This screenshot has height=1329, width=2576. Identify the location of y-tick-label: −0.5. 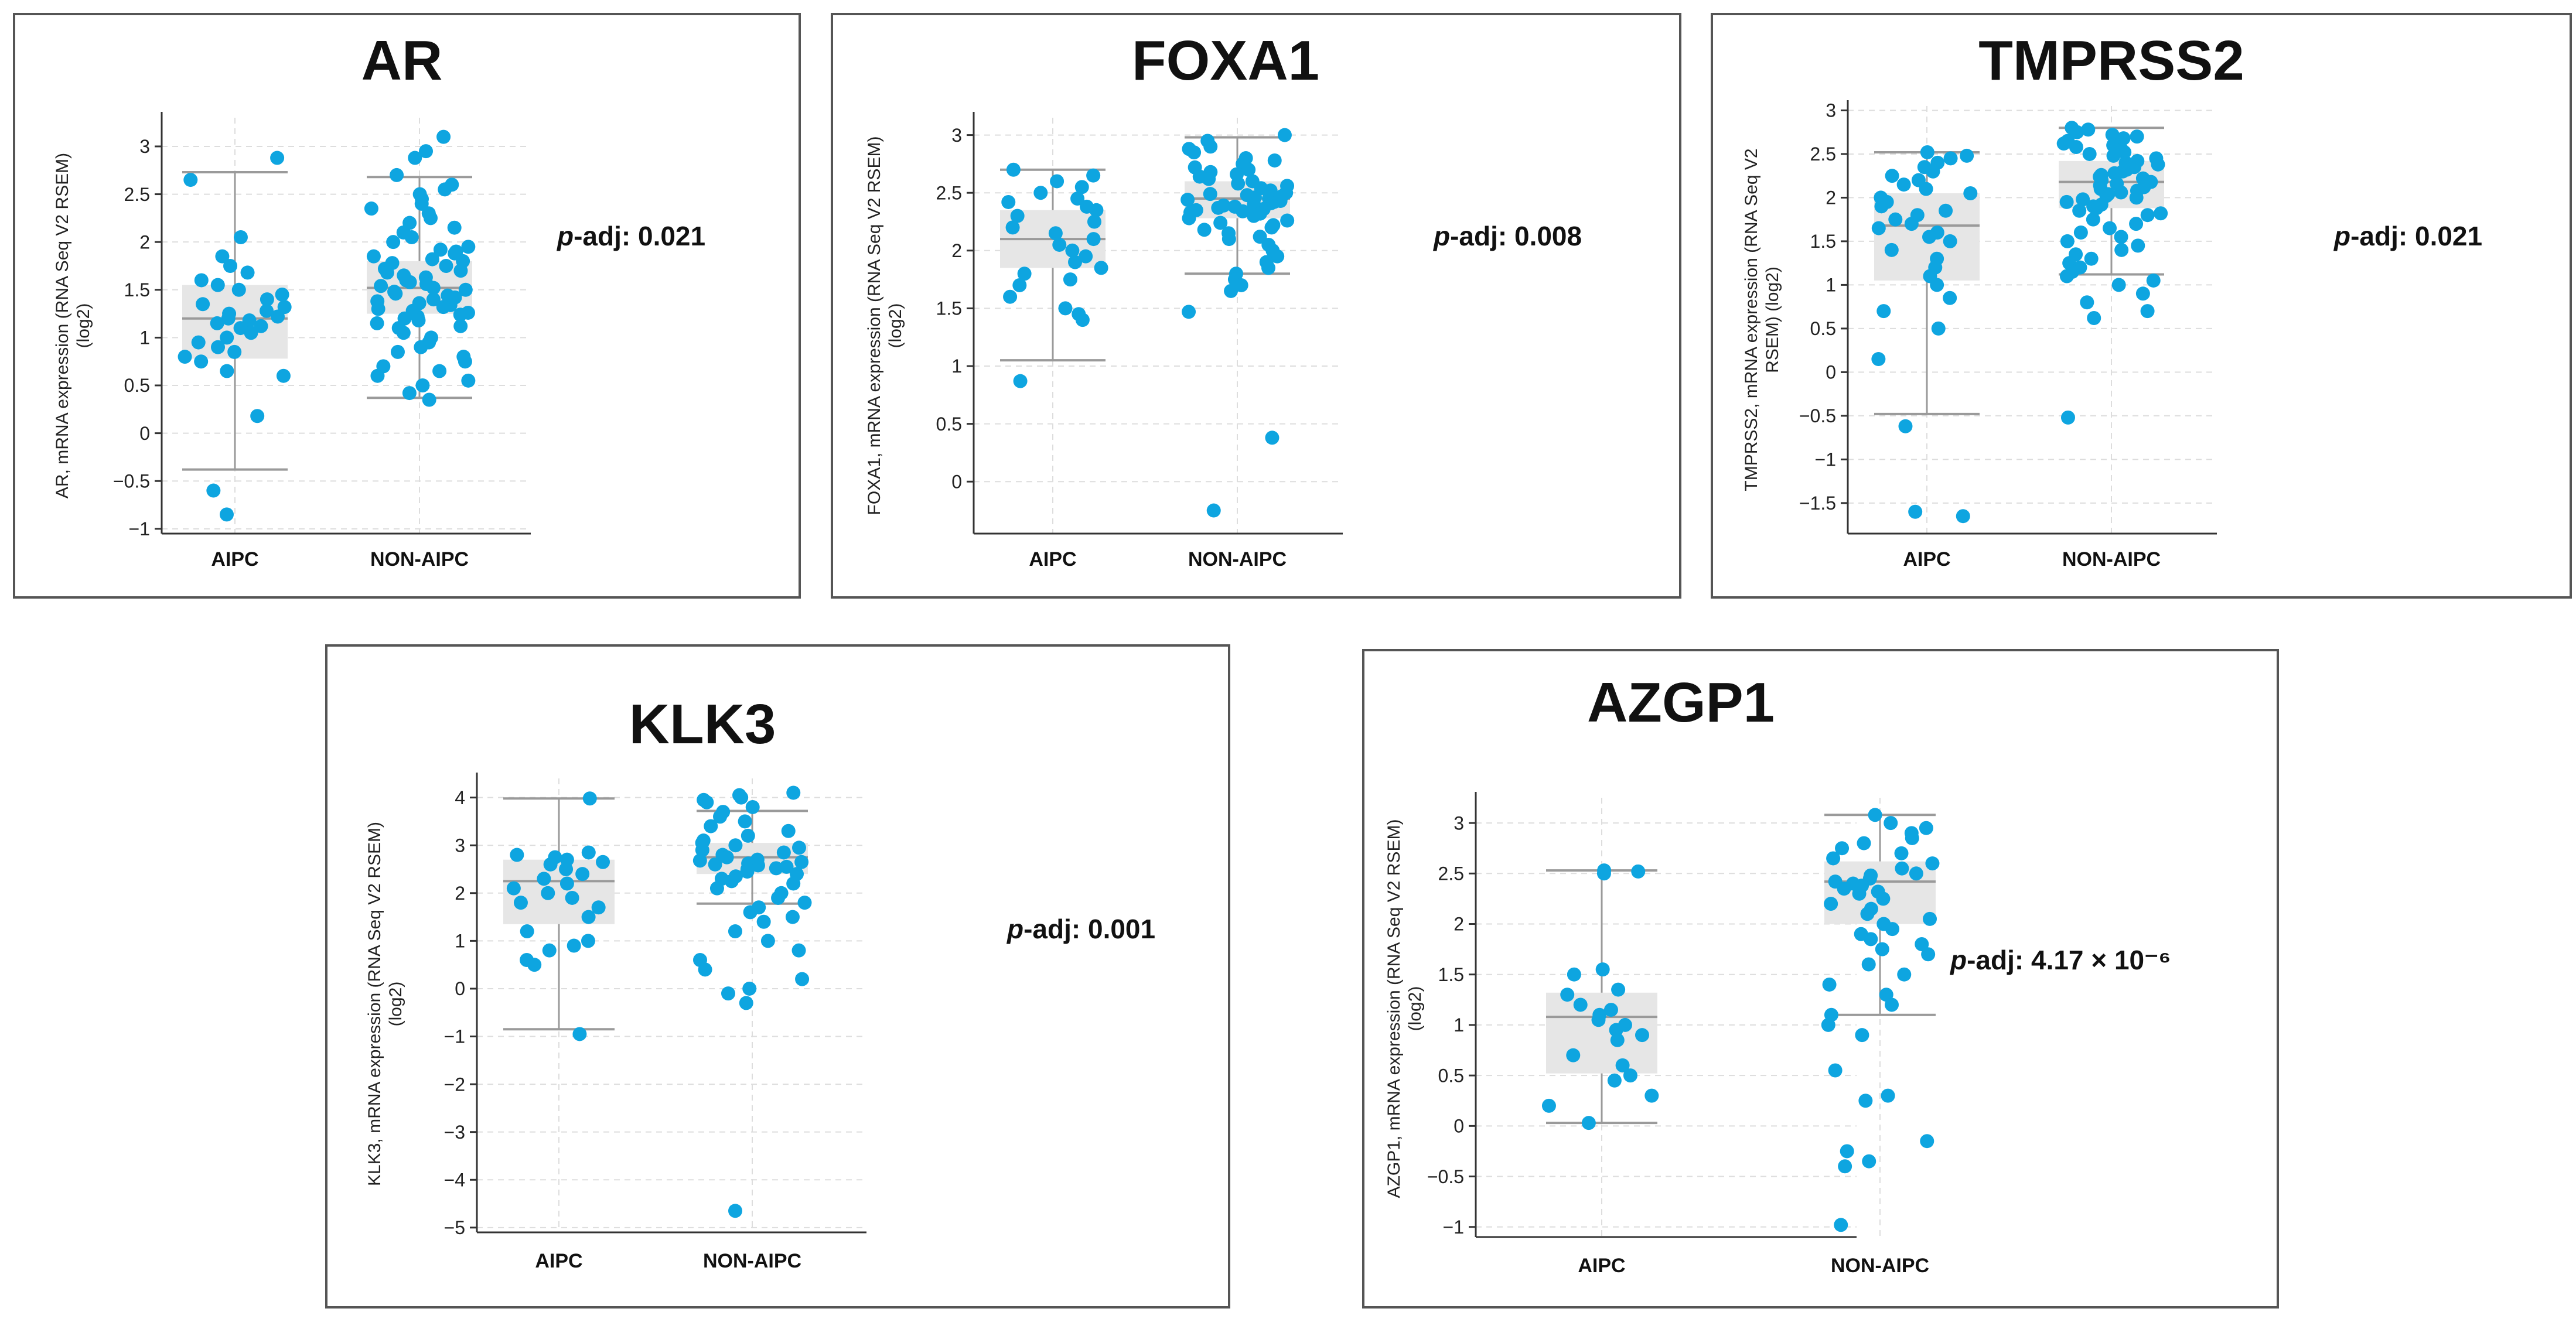
(1818, 415).